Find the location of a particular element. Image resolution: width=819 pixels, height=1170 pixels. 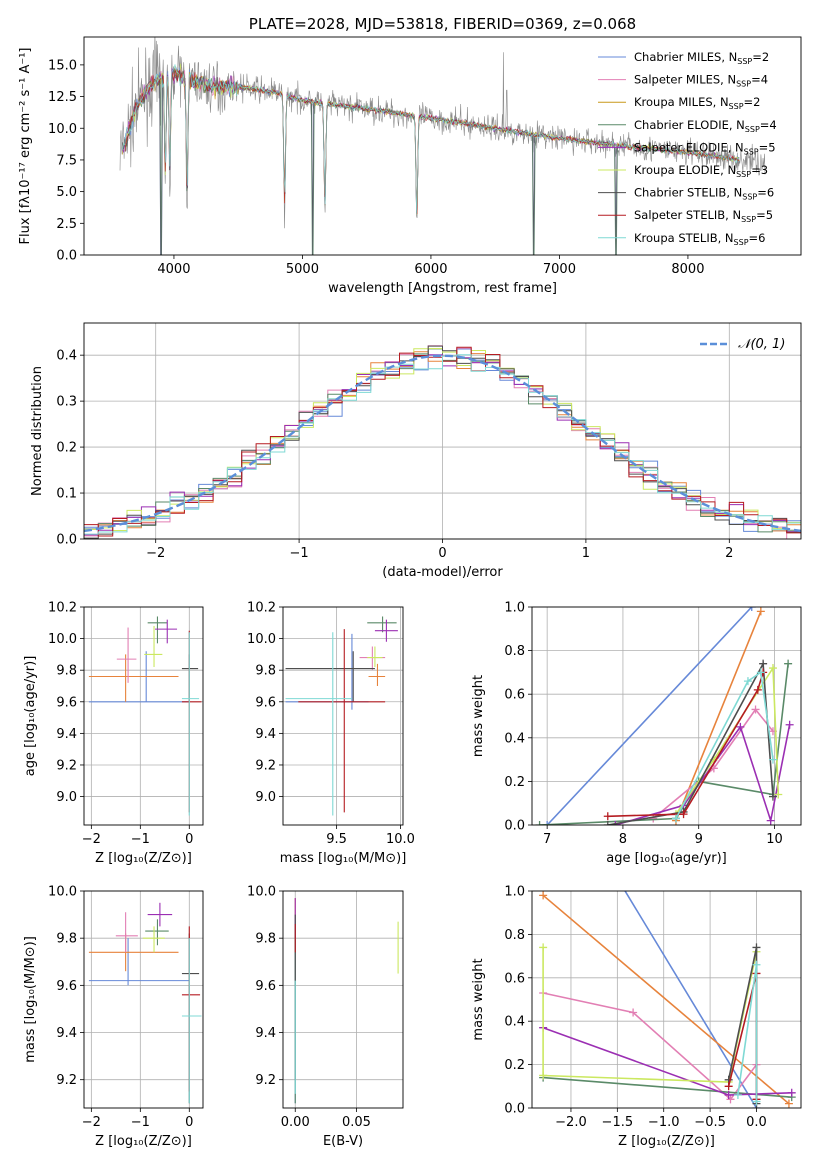

y-tick-label: 0.2 is located at coordinates (514, 782).